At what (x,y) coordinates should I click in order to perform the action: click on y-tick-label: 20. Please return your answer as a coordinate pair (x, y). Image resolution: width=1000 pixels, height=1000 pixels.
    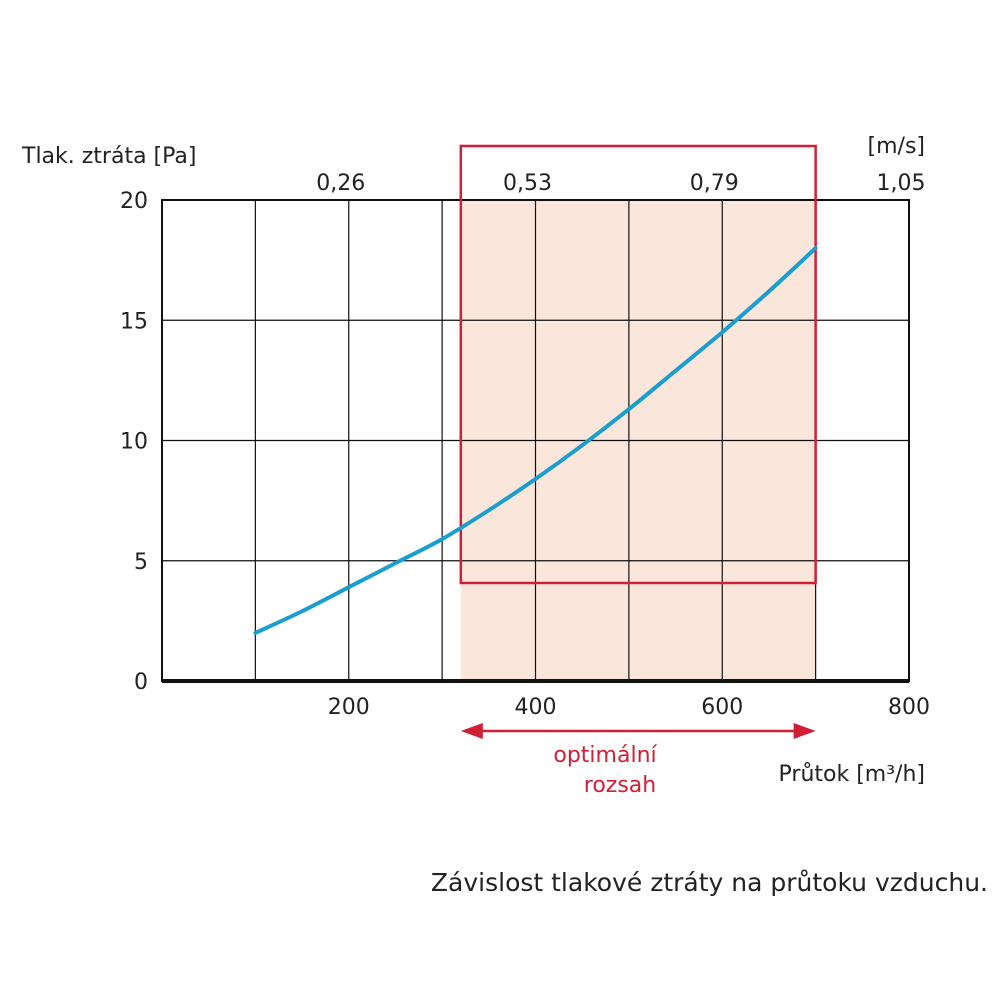
    Looking at the image, I should click on (134, 201).